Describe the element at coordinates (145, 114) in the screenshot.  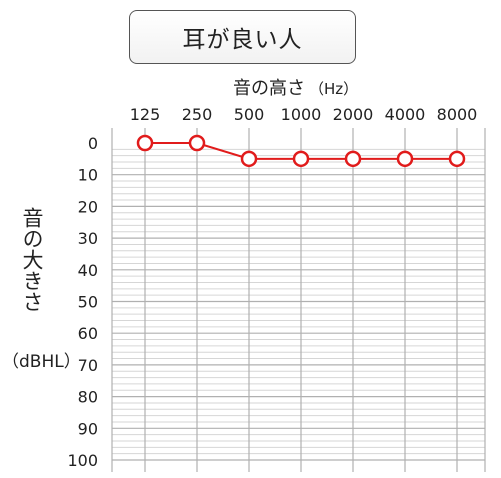
I see `x-tick-label: 125` at that location.